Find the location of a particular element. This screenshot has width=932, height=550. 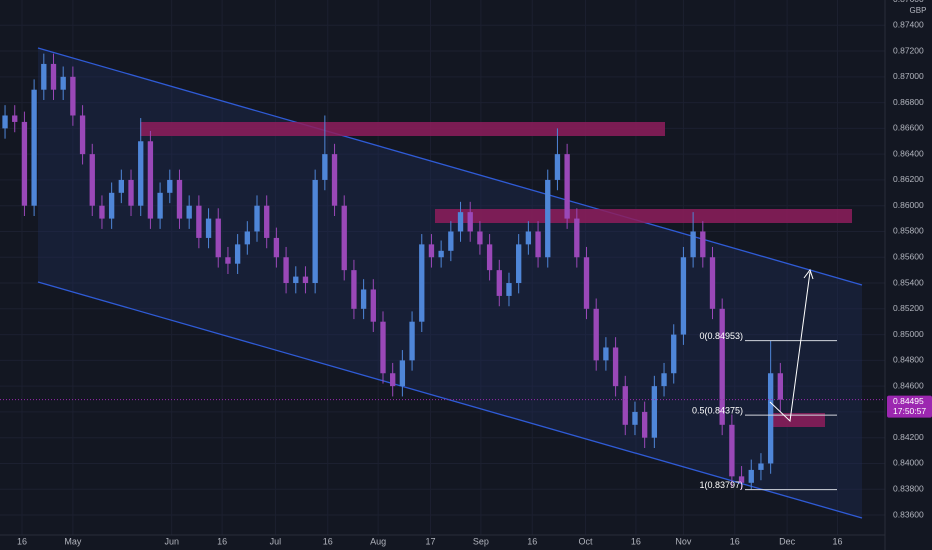

y-tick-label: 0.86800 is located at coordinates (908, 102).